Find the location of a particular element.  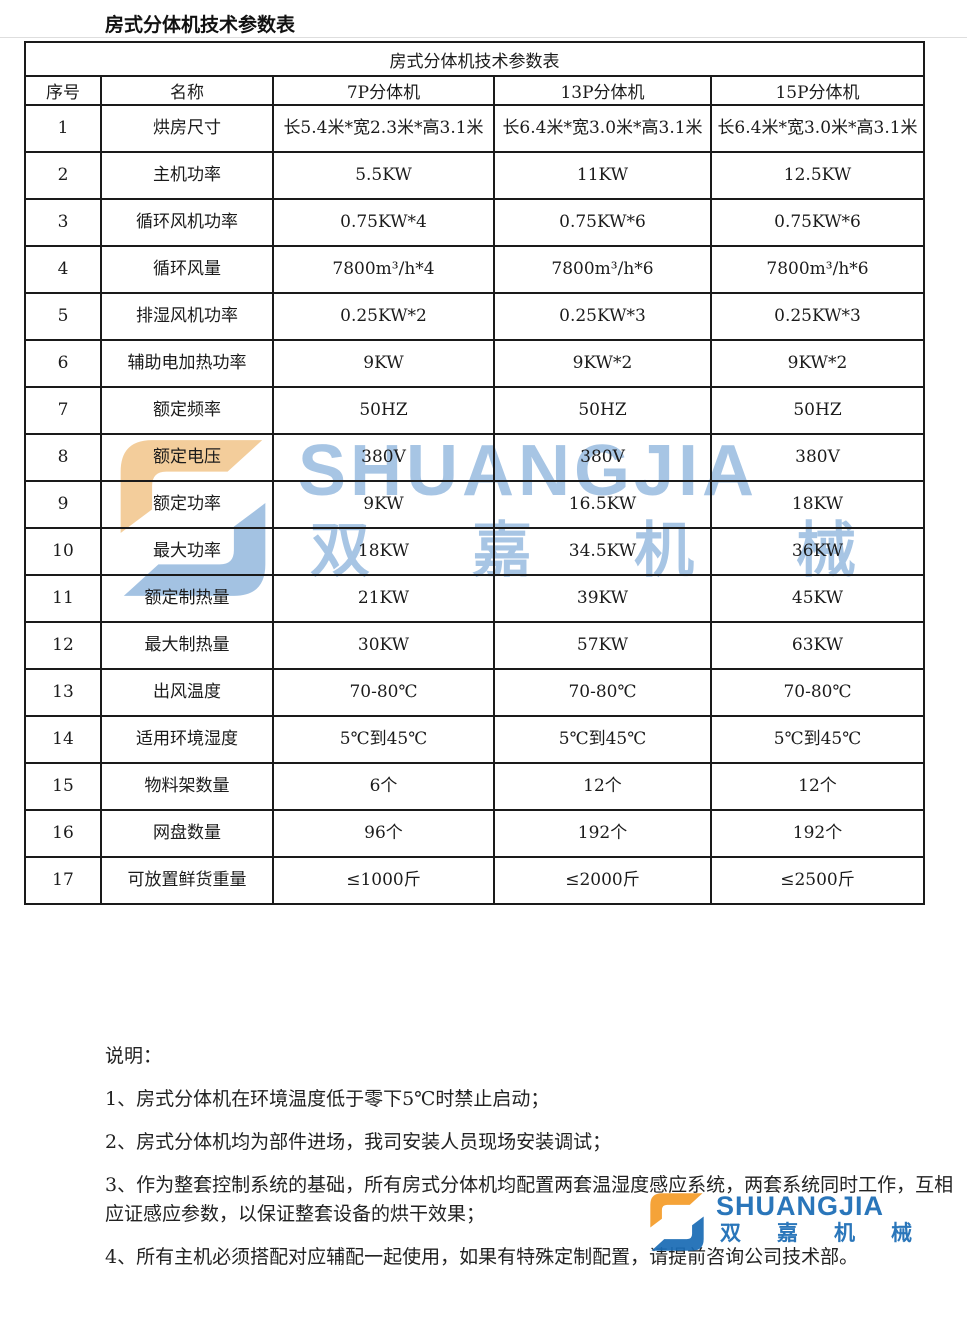

table-caption: 房式分体机技术参数表 is located at coordinates (474, 59).